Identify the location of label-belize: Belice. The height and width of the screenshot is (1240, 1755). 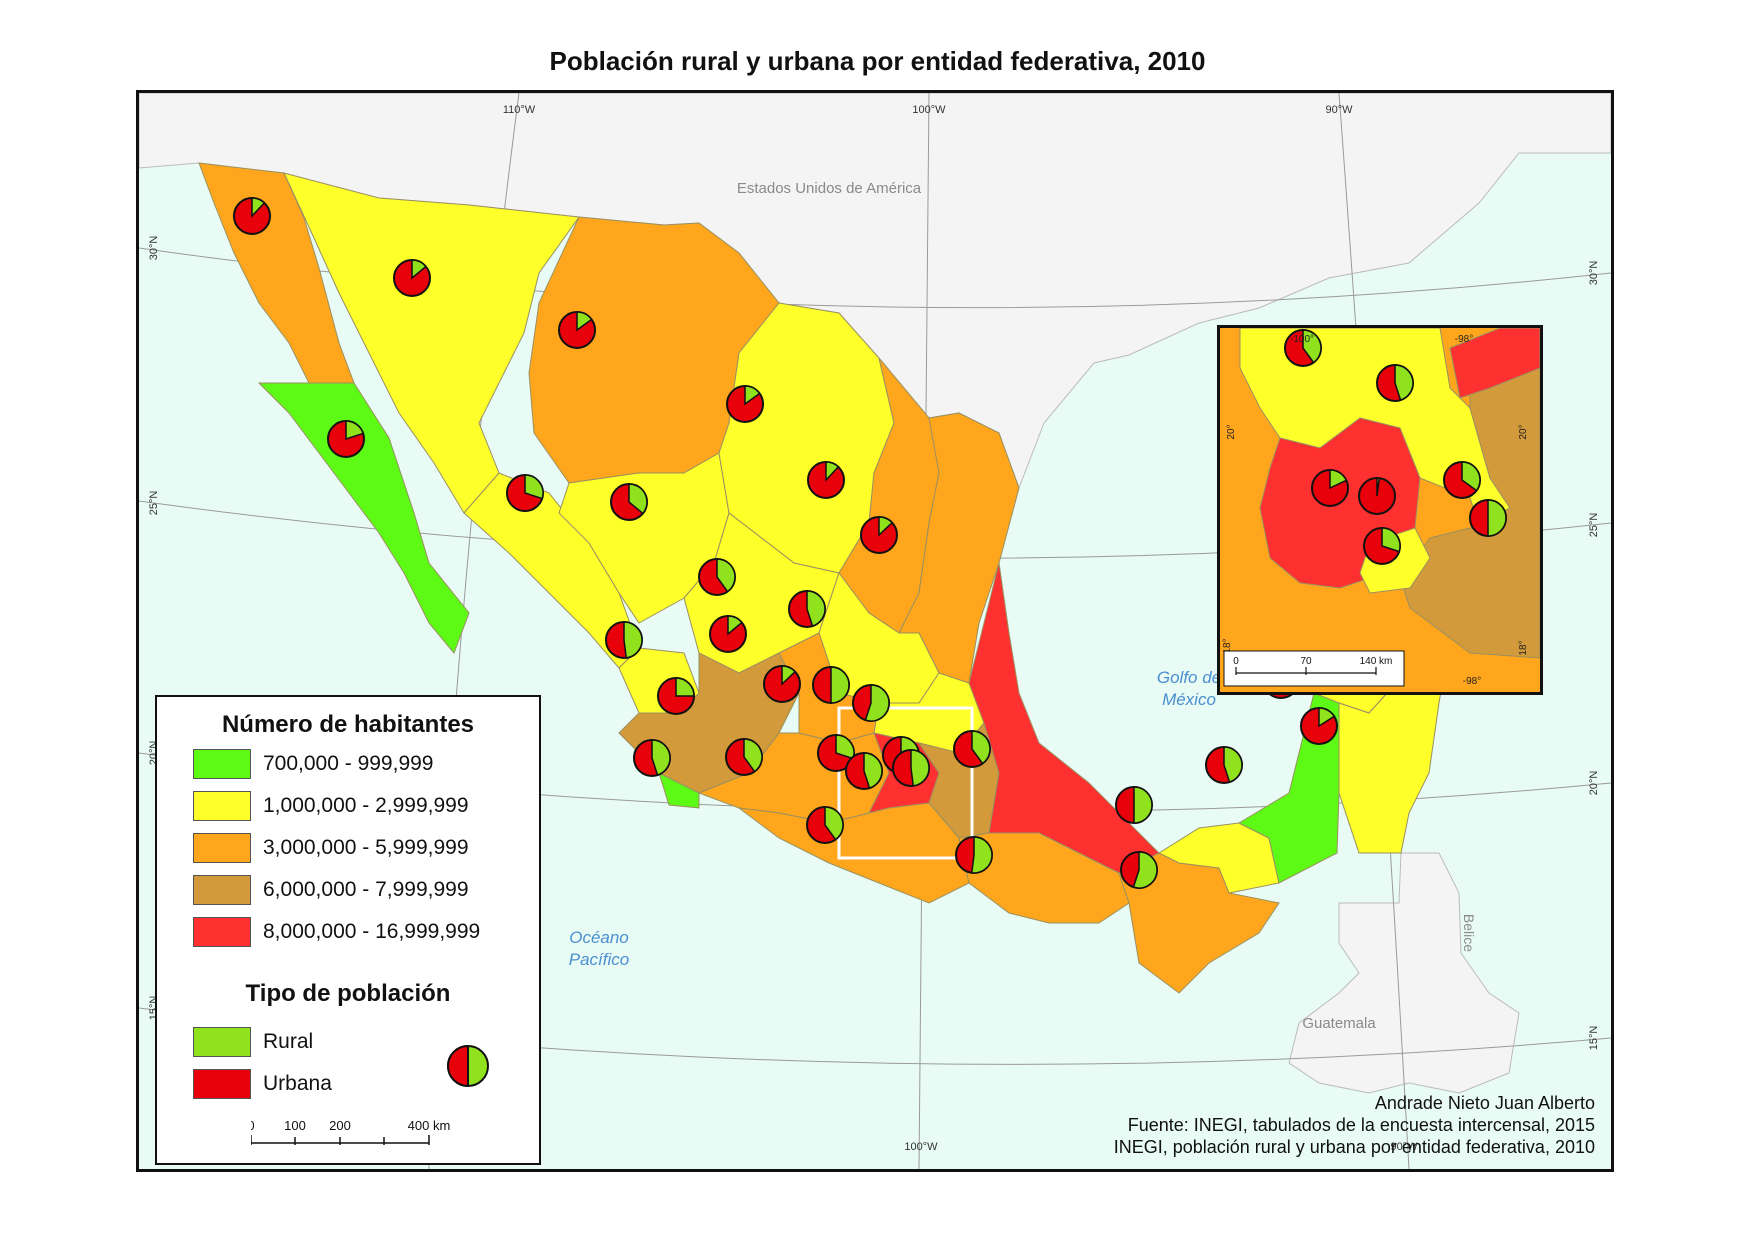
(1469, 933).